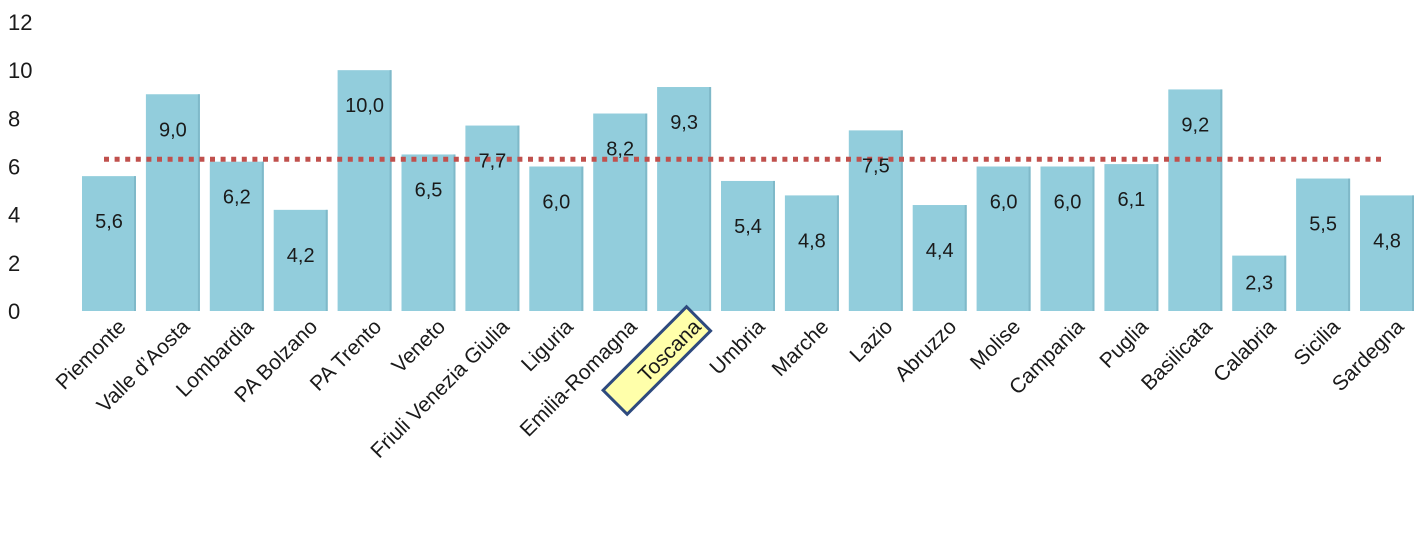 The width and height of the screenshot is (1415, 543). I want to click on highlight-box, so click(656, 360).